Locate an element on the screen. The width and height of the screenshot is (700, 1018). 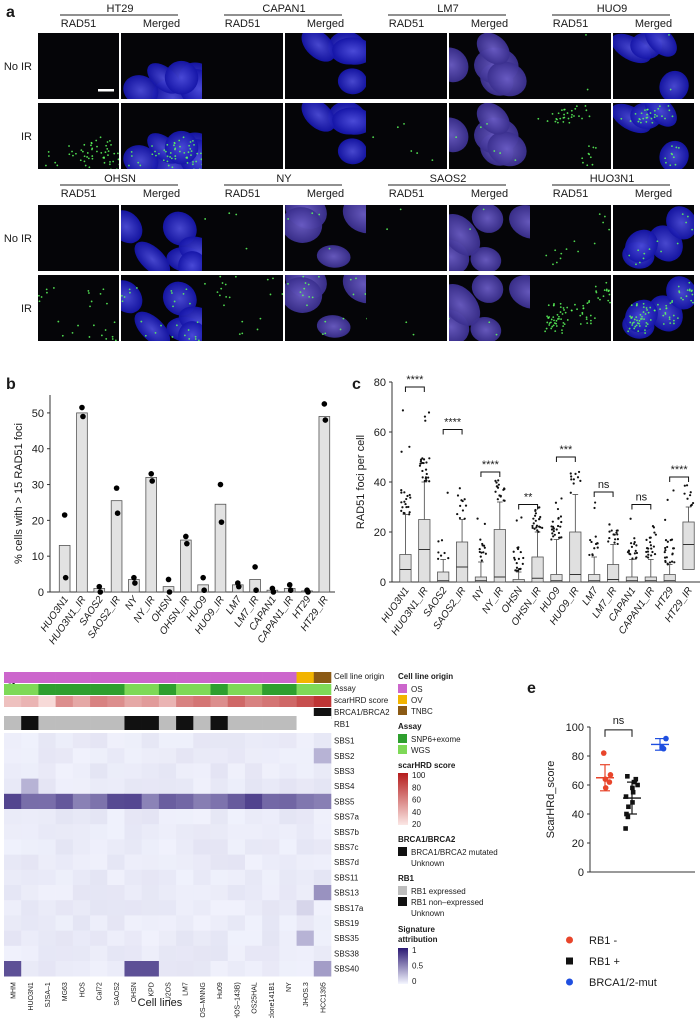
micrograph-background is located at coordinates (570, 308).